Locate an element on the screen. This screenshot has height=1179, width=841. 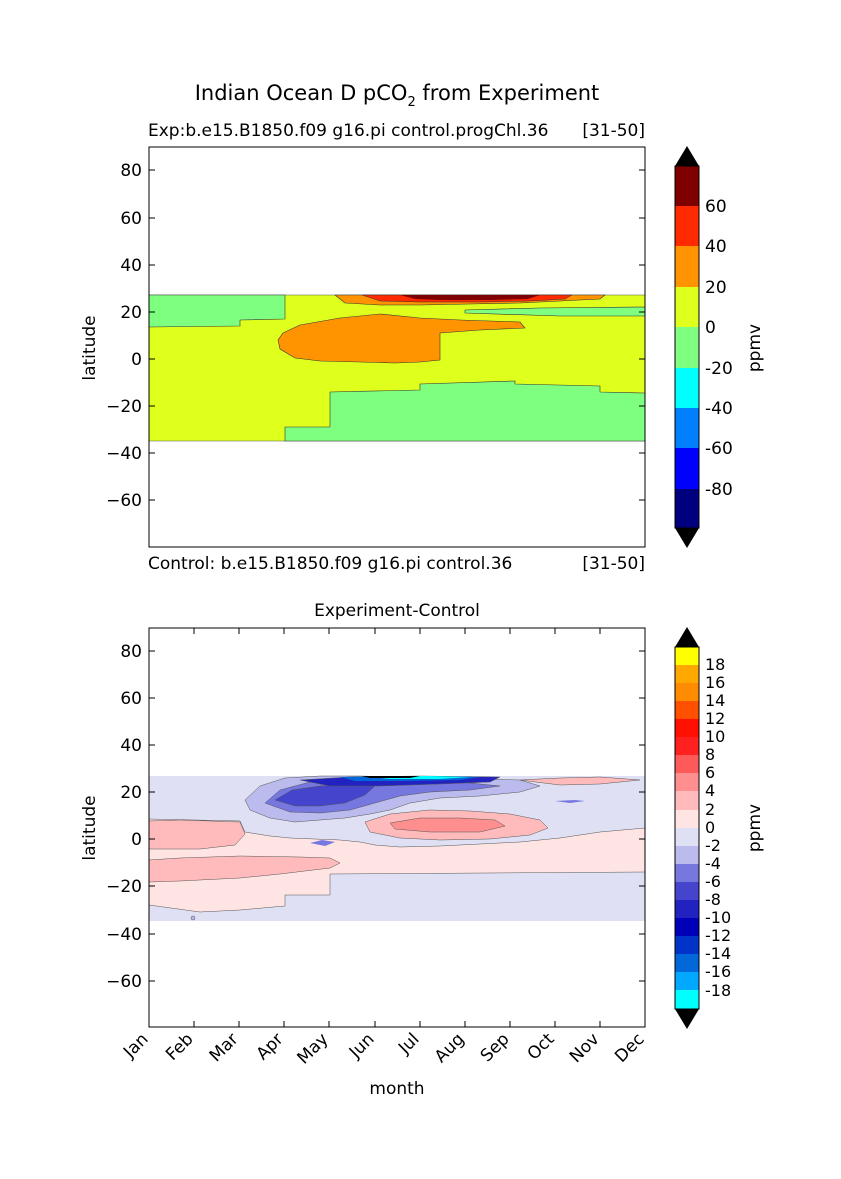
bottom-colorbar-tick: 0 is located at coordinates (710, 827).